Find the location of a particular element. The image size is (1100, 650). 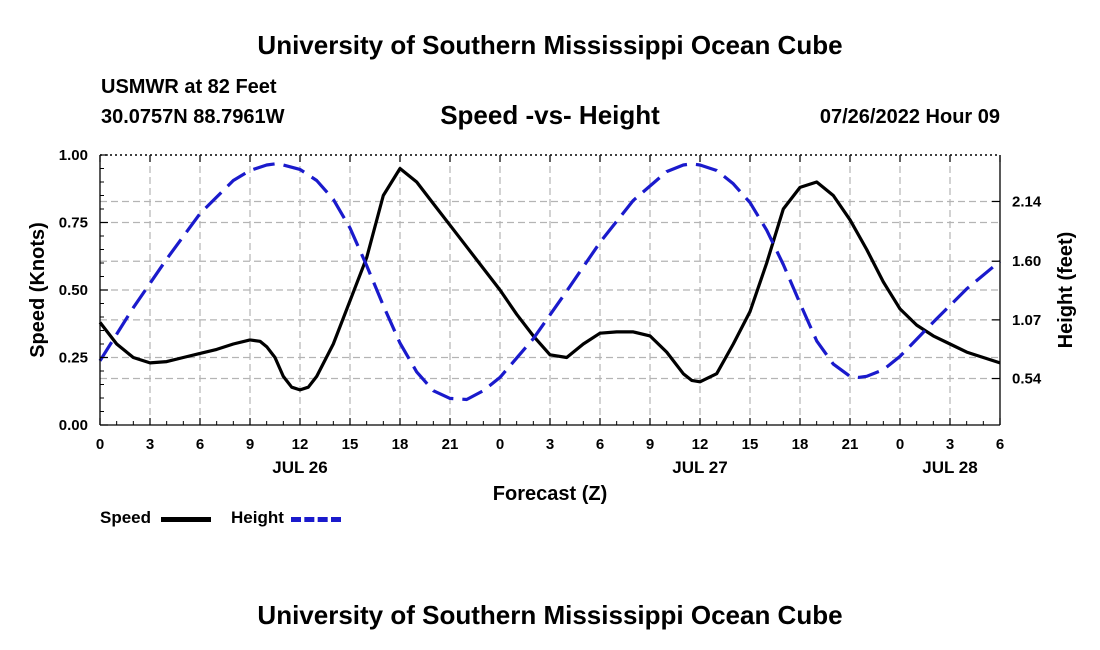

y-right-tick-label: 1.07 is located at coordinates (1026, 320).